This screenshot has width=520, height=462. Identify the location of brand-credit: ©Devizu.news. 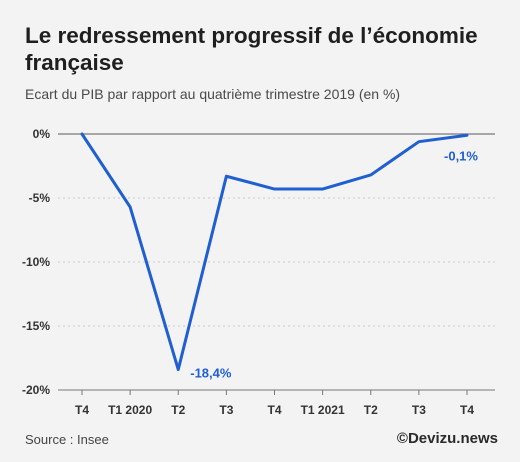
(447, 438).